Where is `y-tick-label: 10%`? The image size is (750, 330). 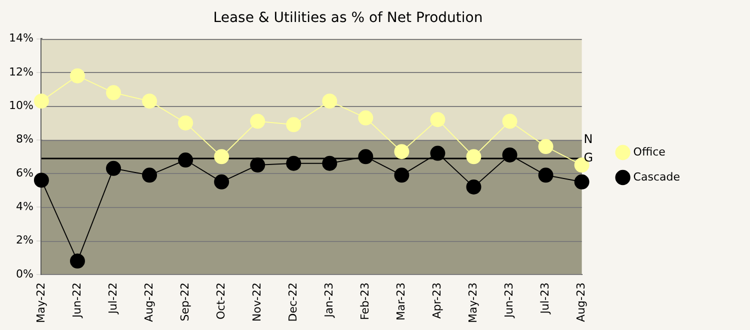 y-tick-label: 10% is located at coordinates (21, 105).